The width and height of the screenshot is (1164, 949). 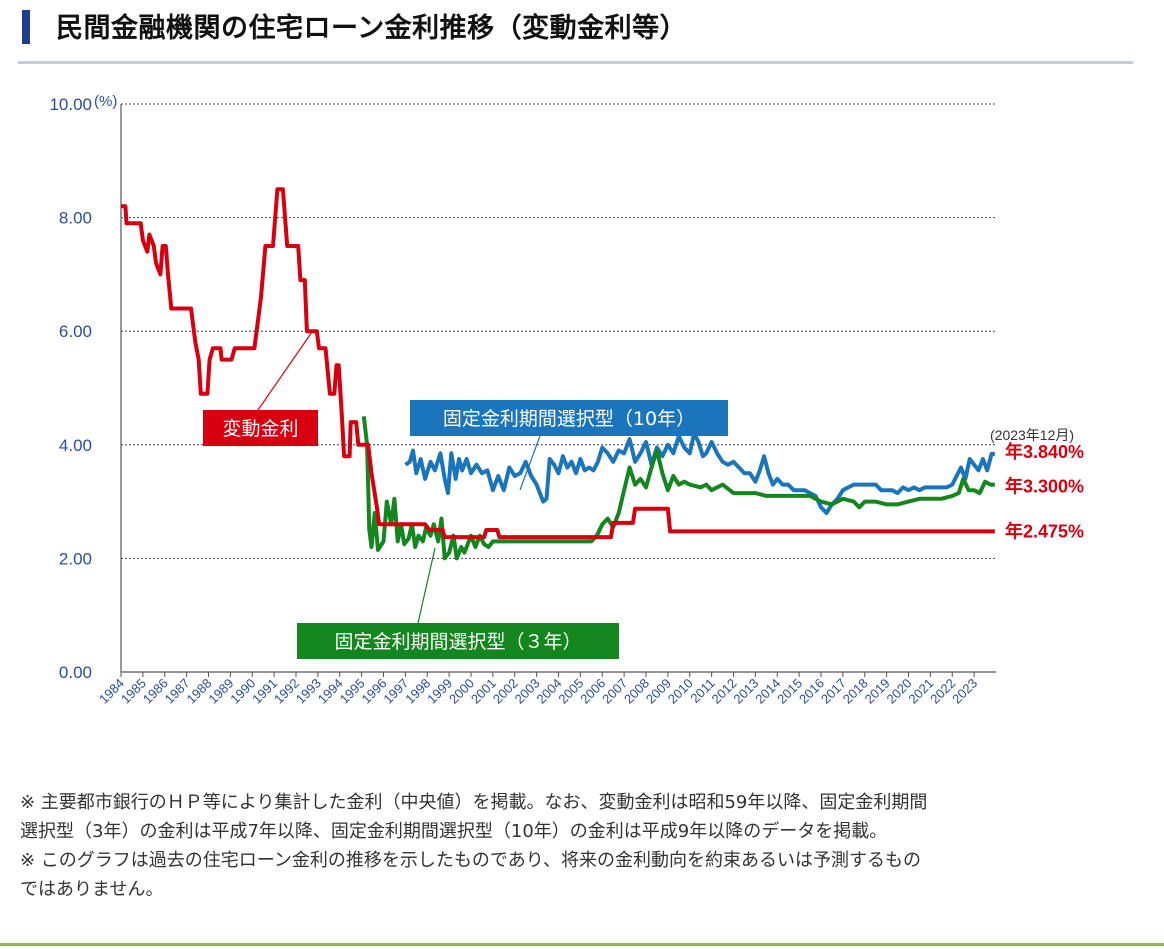 What do you see at coordinates (1044, 451) in the screenshot?
I see `series-end-label: 年3.840%` at bounding box center [1044, 451].